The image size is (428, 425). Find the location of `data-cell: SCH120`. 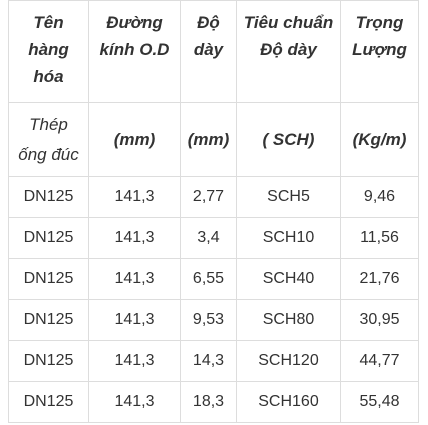

data-cell: SCH120 is located at coordinates (288, 361).